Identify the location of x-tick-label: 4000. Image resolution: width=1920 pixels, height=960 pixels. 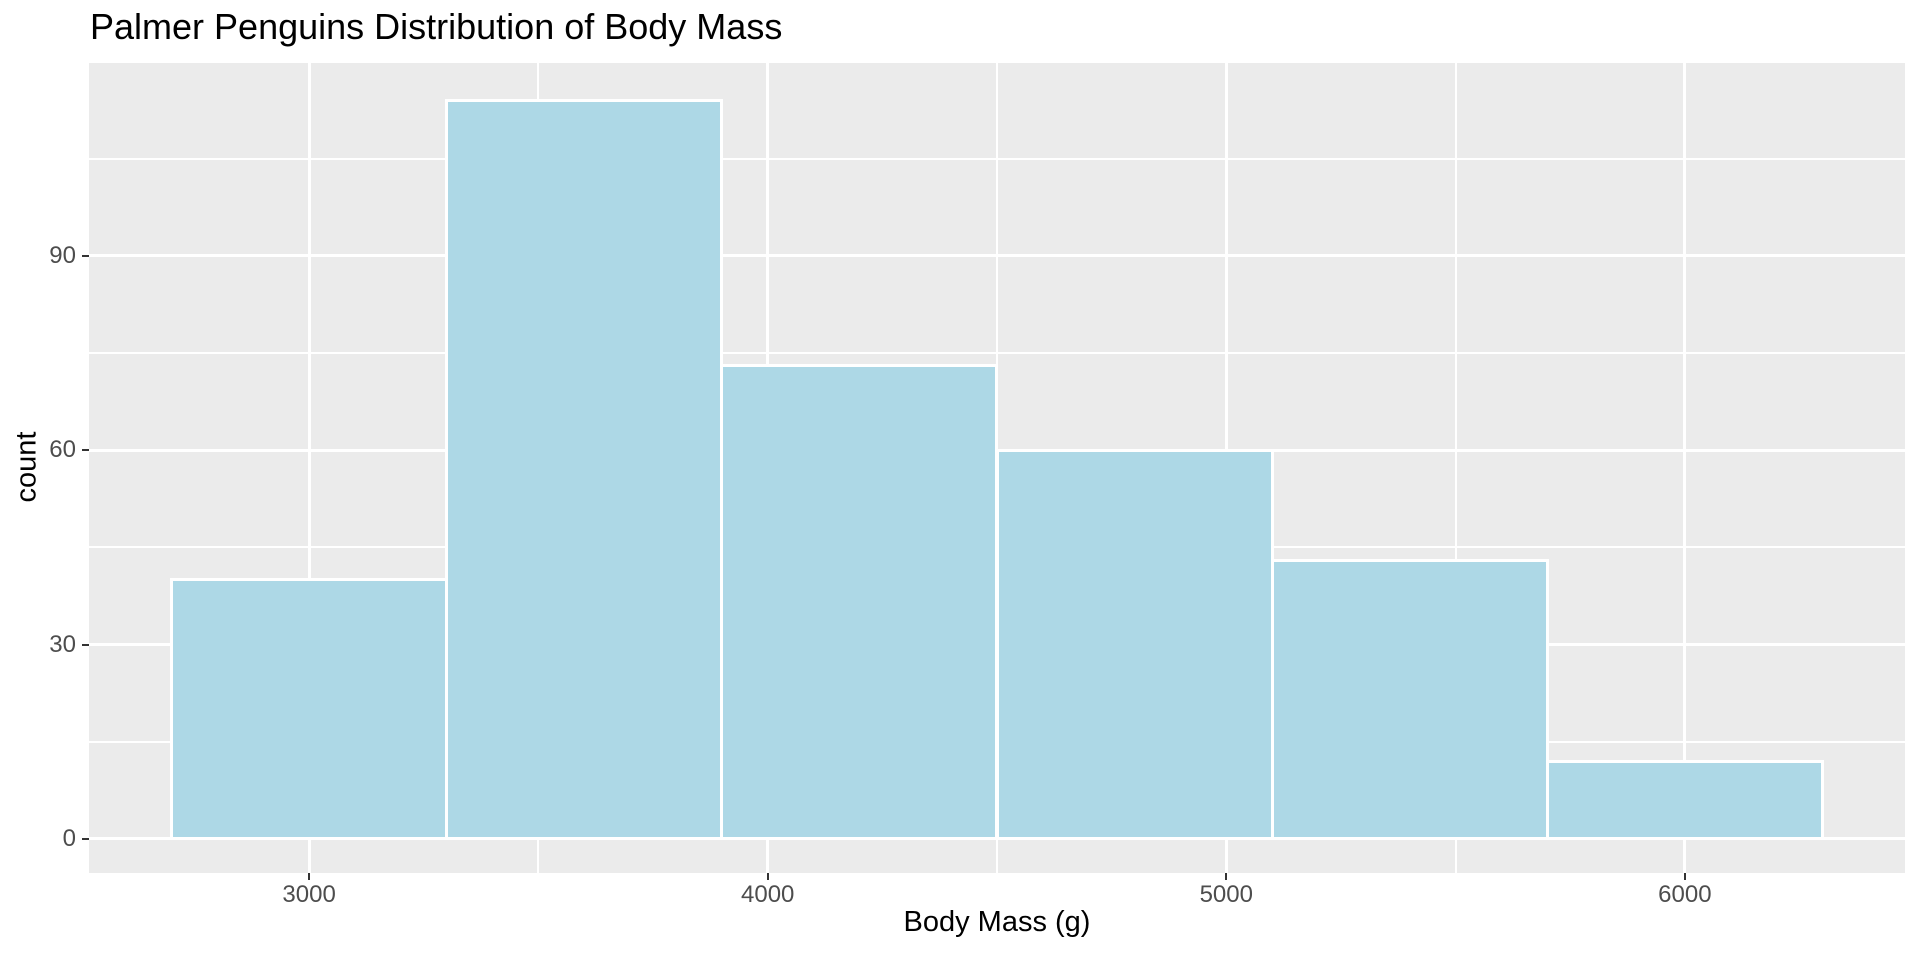
(768, 894).